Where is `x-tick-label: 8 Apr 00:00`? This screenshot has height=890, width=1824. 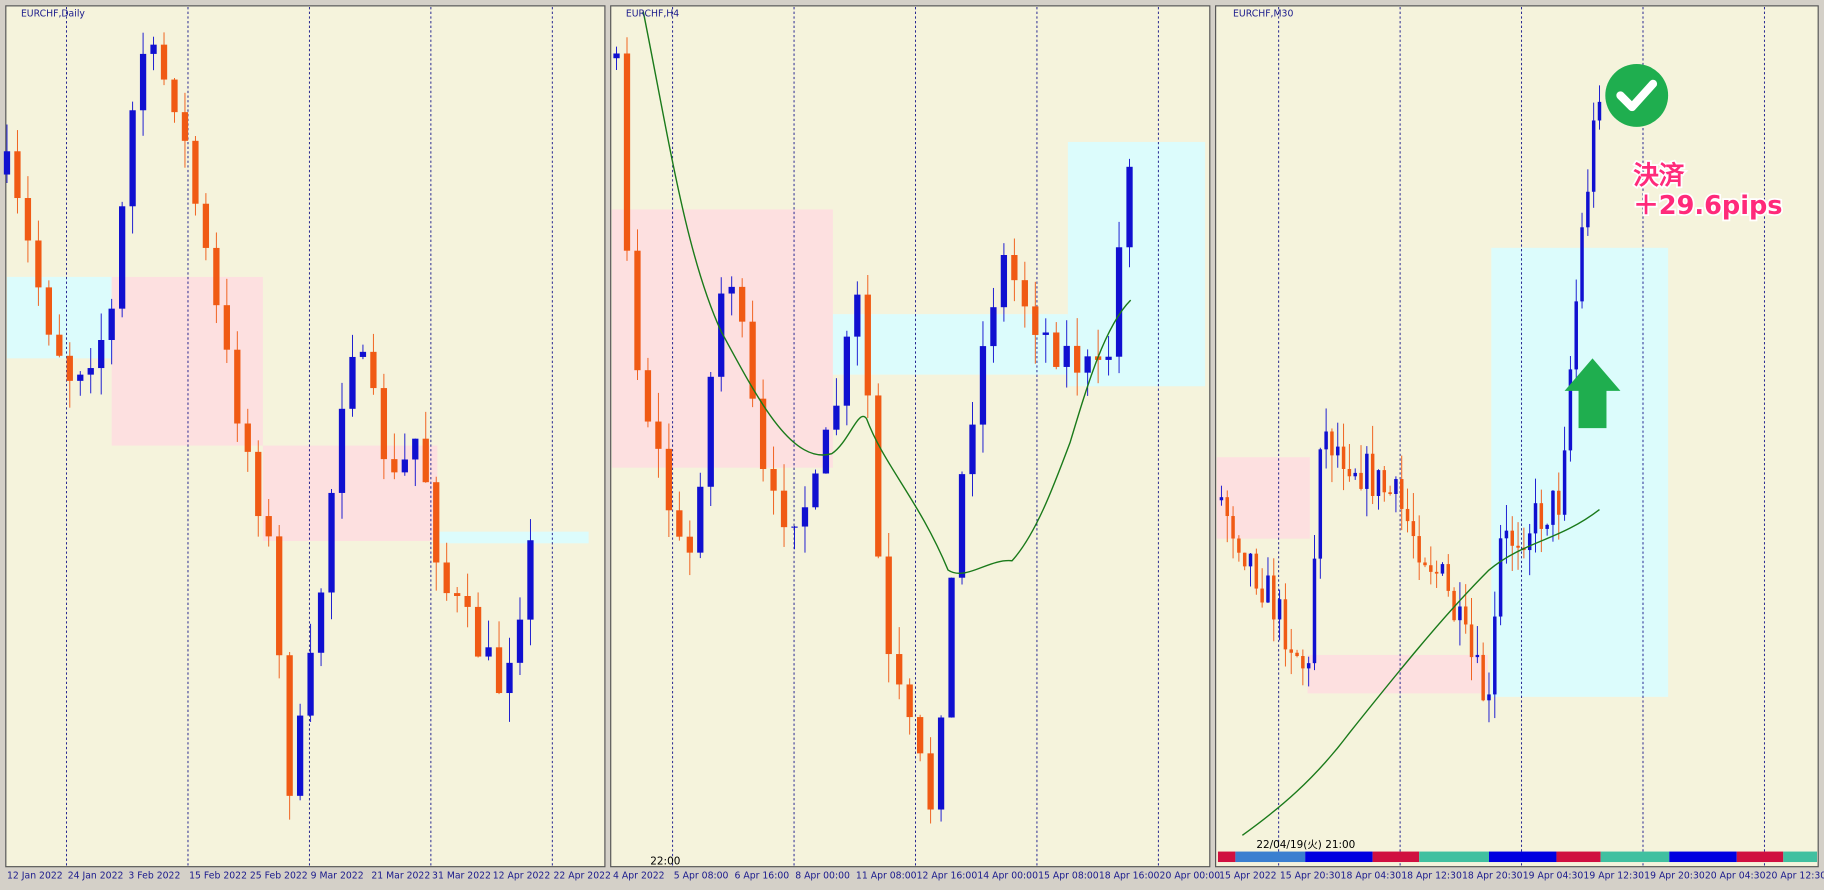
x-tick-label: 8 Apr 00:00 is located at coordinates (822, 875).